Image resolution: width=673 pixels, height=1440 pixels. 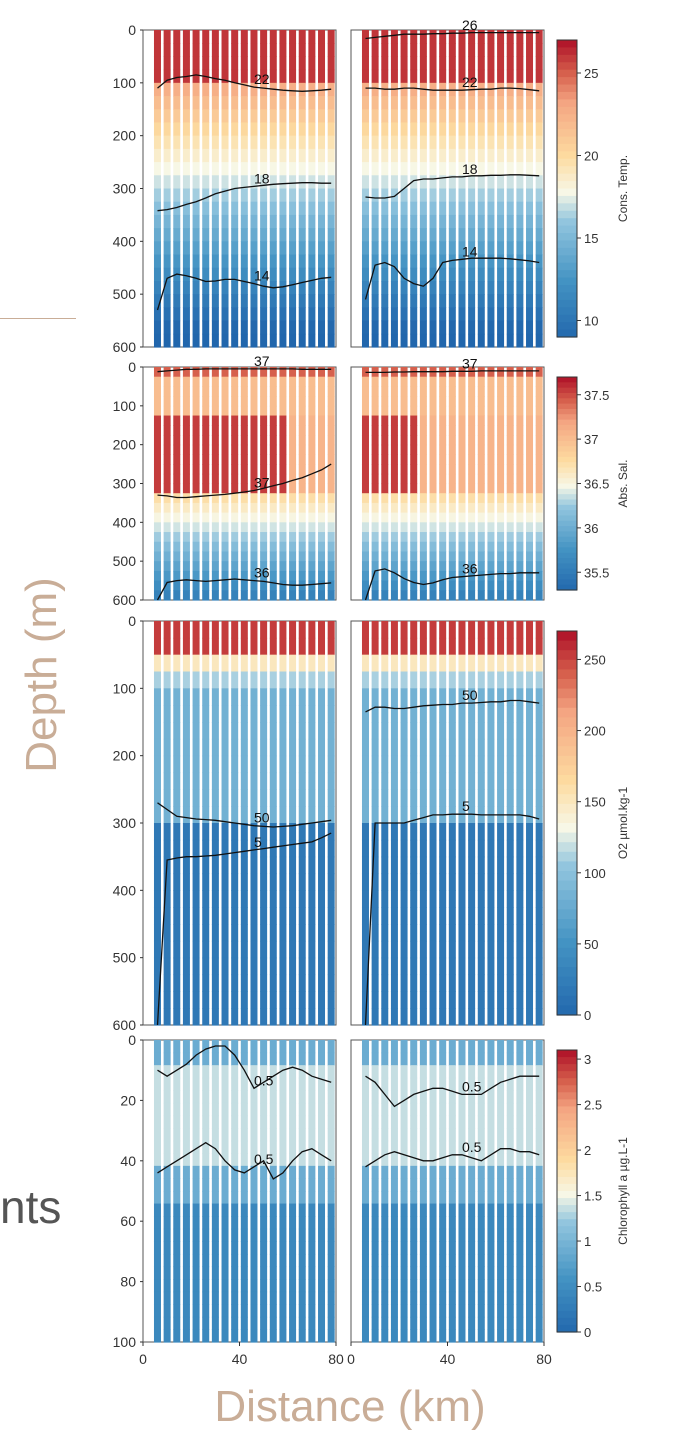 I want to click on contour-label: 14, so click(x=470, y=251).